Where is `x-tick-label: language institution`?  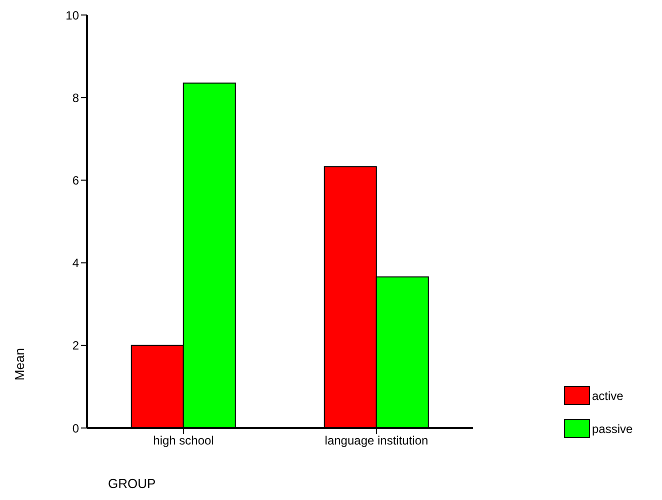 x-tick-label: language institution is located at coordinates (376, 441).